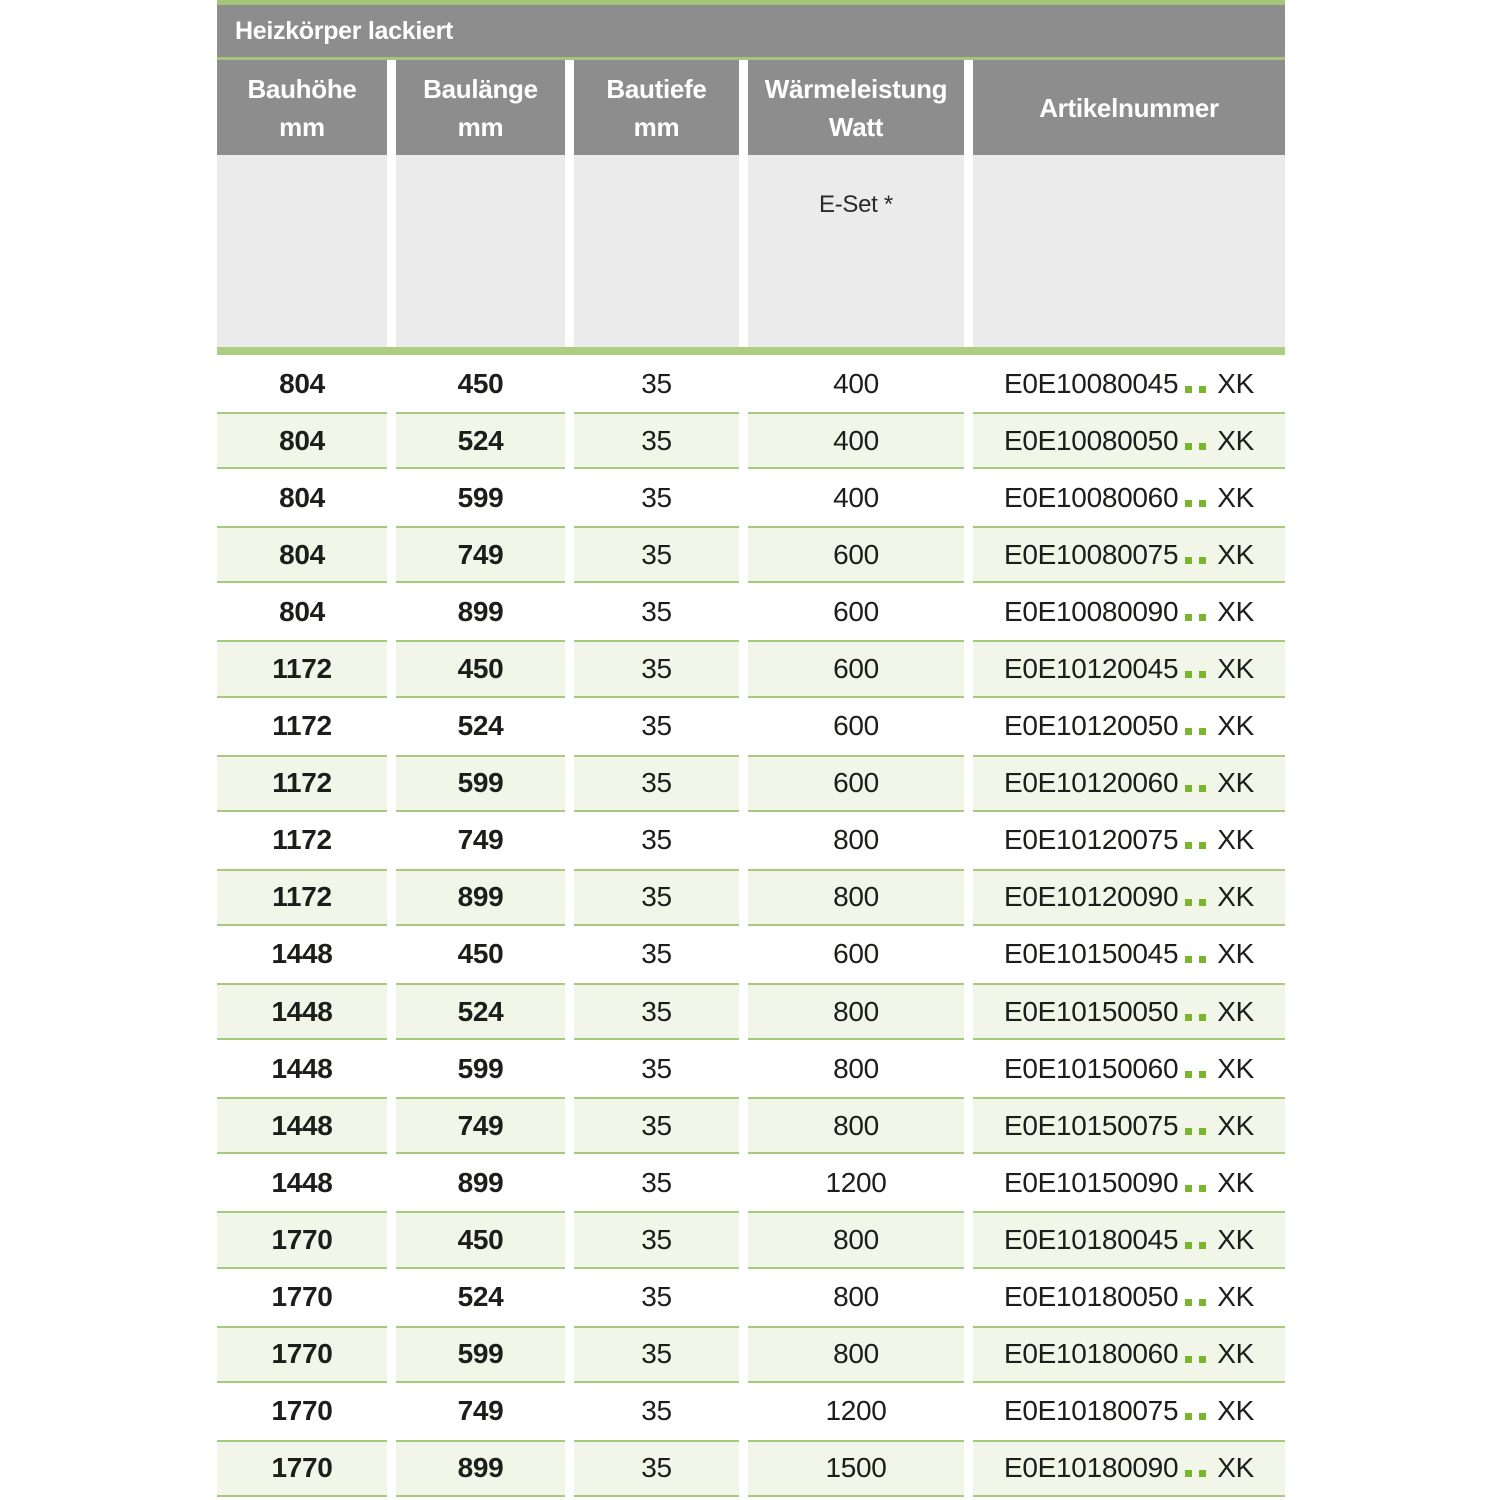 Image resolution: width=1500 pixels, height=1500 pixels. What do you see at coordinates (1129, 497) in the screenshot?
I see `cell-artikelnummer: E0E10080060 XK` at bounding box center [1129, 497].